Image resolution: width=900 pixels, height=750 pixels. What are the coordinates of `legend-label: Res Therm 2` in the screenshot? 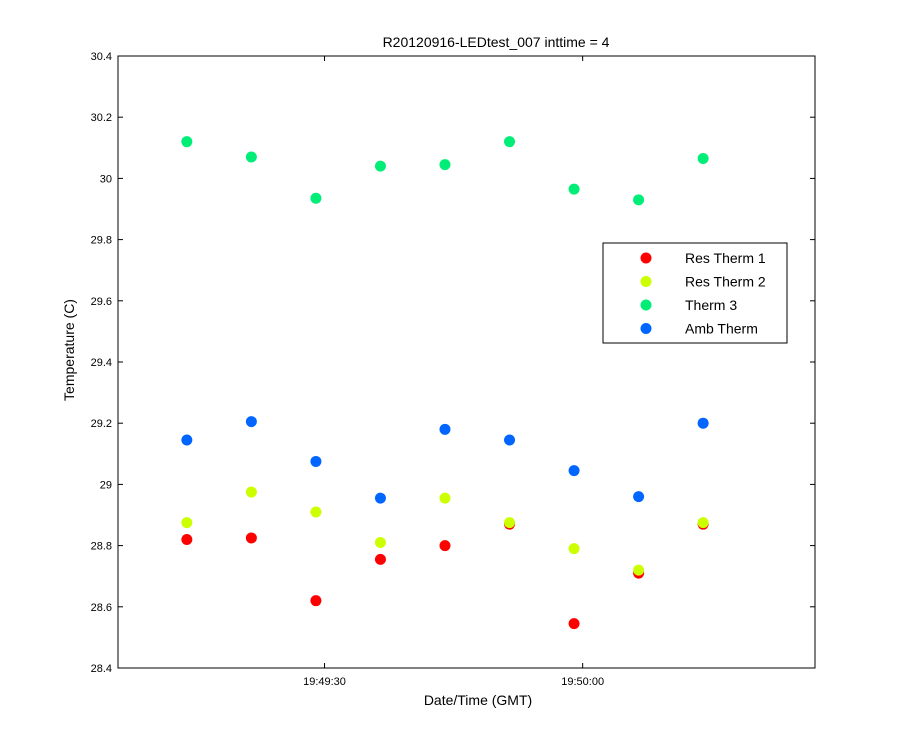 It's located at (725, 282).